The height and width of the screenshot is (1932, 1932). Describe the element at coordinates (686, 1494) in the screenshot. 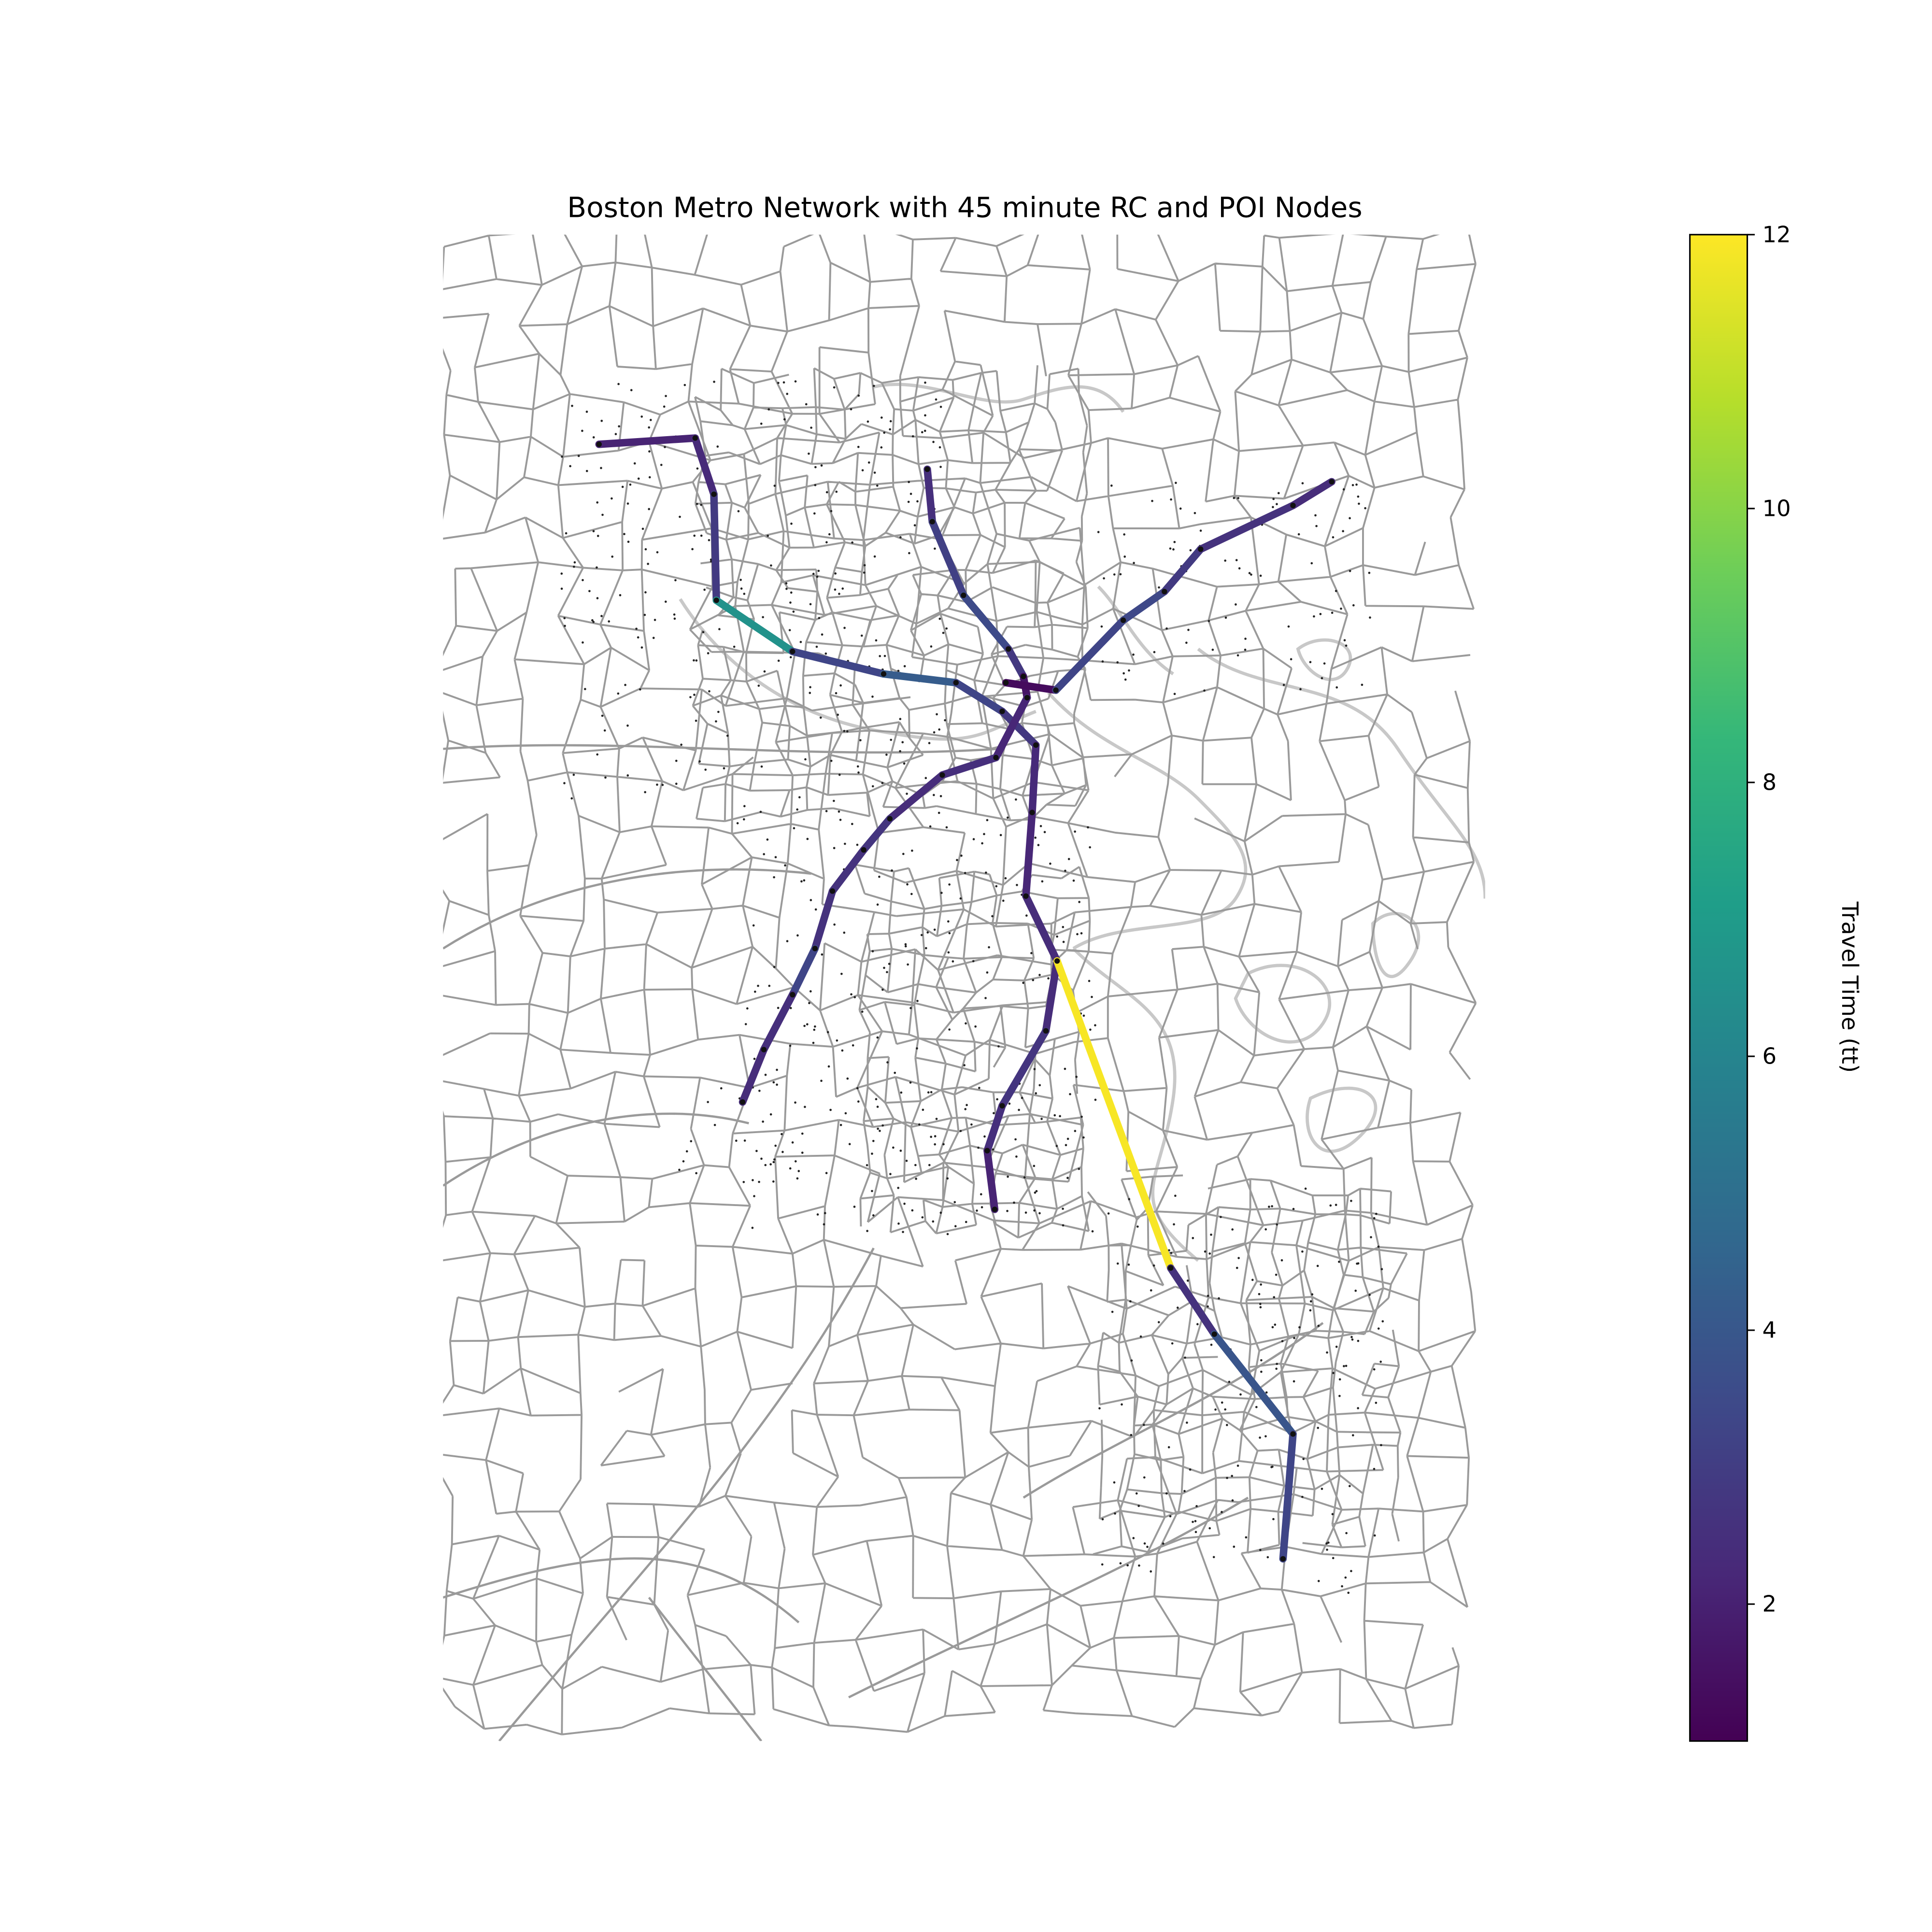

I see `arterial-road` at that location.